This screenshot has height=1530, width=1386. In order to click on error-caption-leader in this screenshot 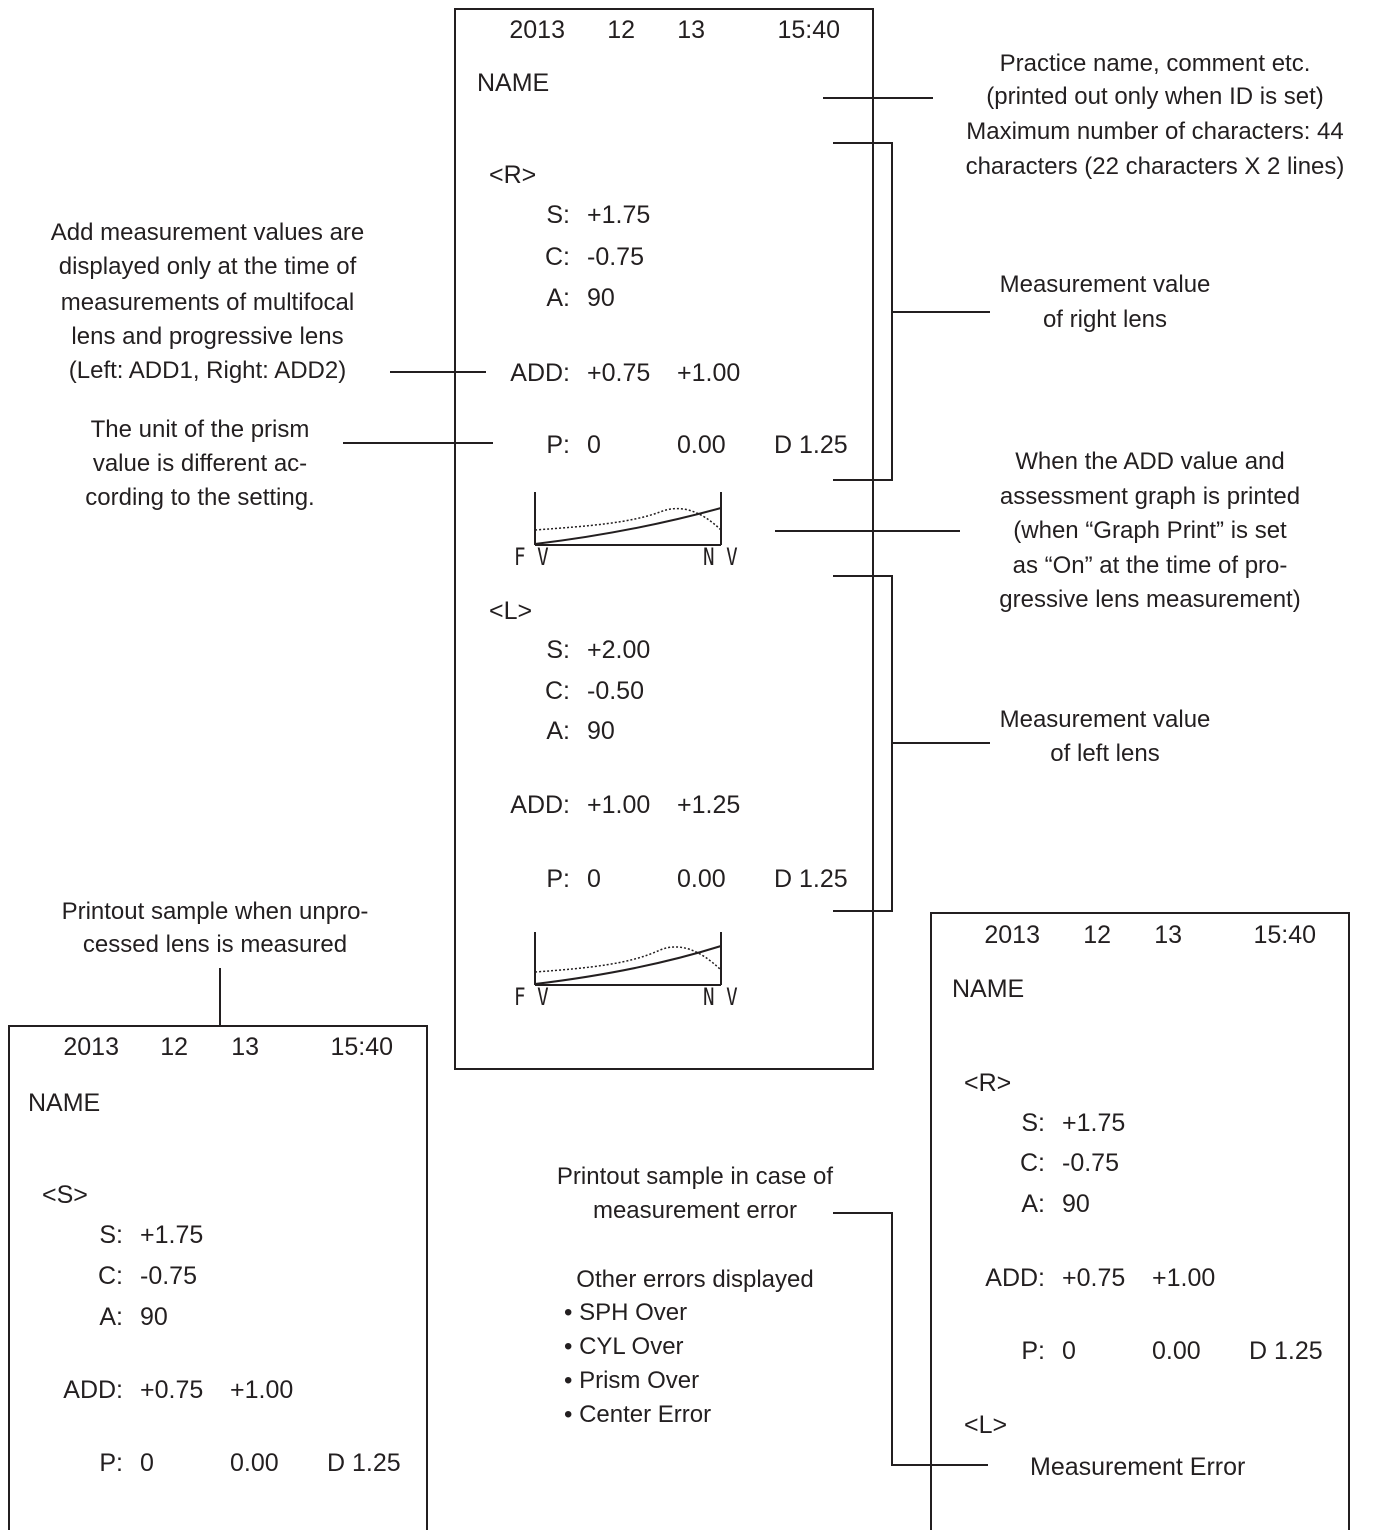, I will do `click(910, 1339)`.